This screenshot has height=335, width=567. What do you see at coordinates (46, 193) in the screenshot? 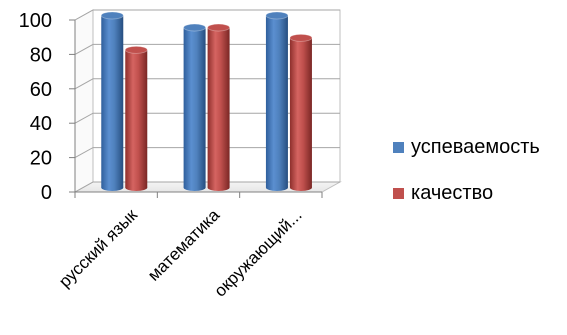
I see `y-tick-label: 0` at bounding box center [46, 193].